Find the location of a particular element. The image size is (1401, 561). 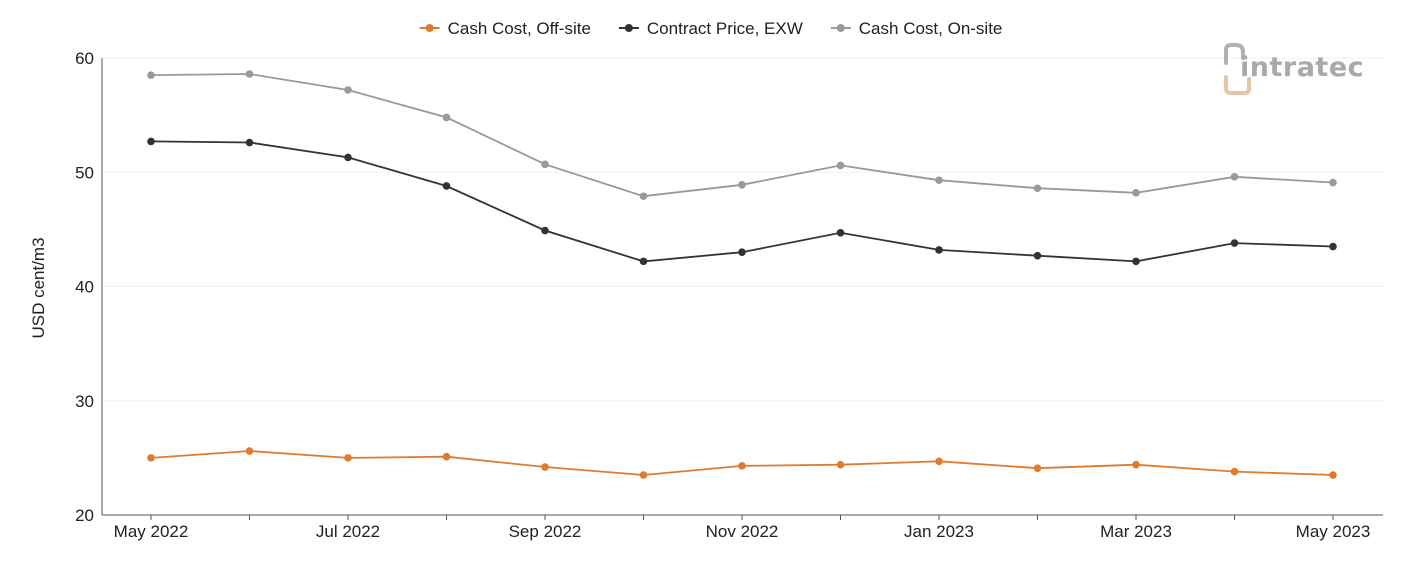

x-tick-label: May 2023 is located at coordinates (1333, 531).